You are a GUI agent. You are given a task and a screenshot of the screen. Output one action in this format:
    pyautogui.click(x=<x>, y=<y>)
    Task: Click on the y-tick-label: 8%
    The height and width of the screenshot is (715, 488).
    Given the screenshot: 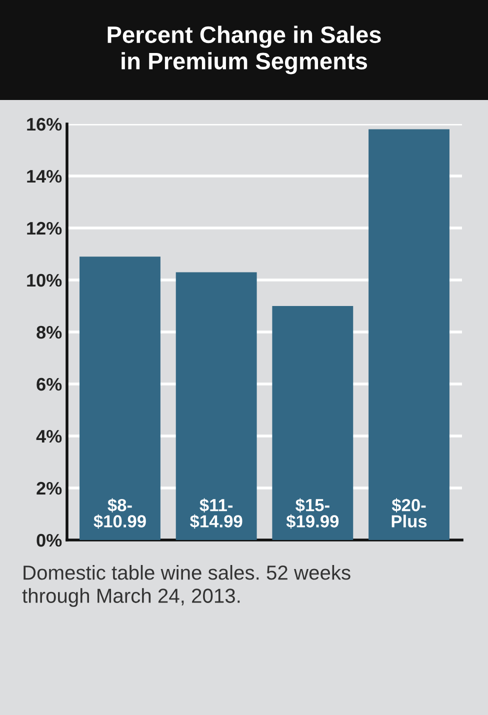 What is the action you would take?
    pyautogui.click(x=49, y=332)
    